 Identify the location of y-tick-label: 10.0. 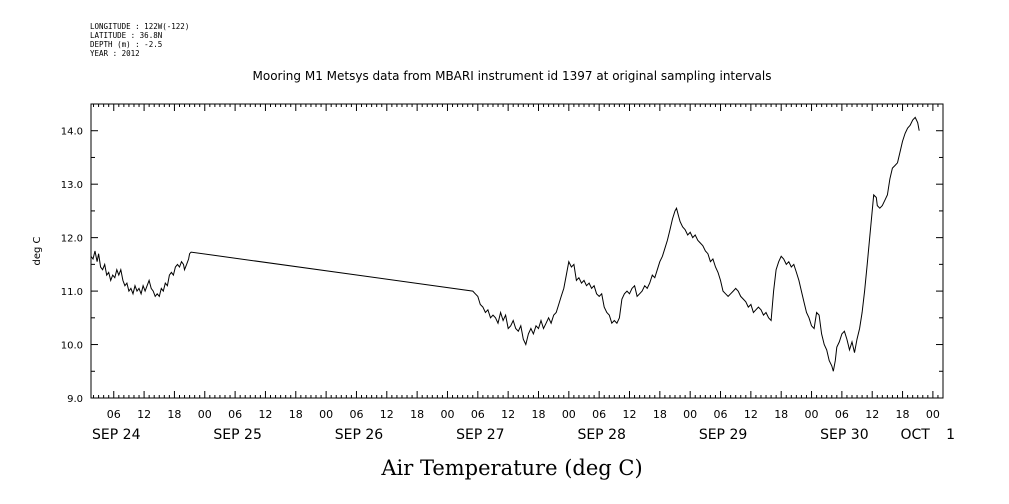
(72, 346).